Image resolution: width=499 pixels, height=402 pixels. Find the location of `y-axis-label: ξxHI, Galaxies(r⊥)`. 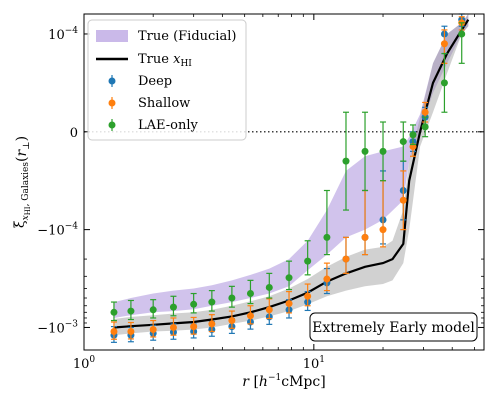

y-axis-label: ξxHI, Galaxies(r⊥) is located at coordinates (22, 182).